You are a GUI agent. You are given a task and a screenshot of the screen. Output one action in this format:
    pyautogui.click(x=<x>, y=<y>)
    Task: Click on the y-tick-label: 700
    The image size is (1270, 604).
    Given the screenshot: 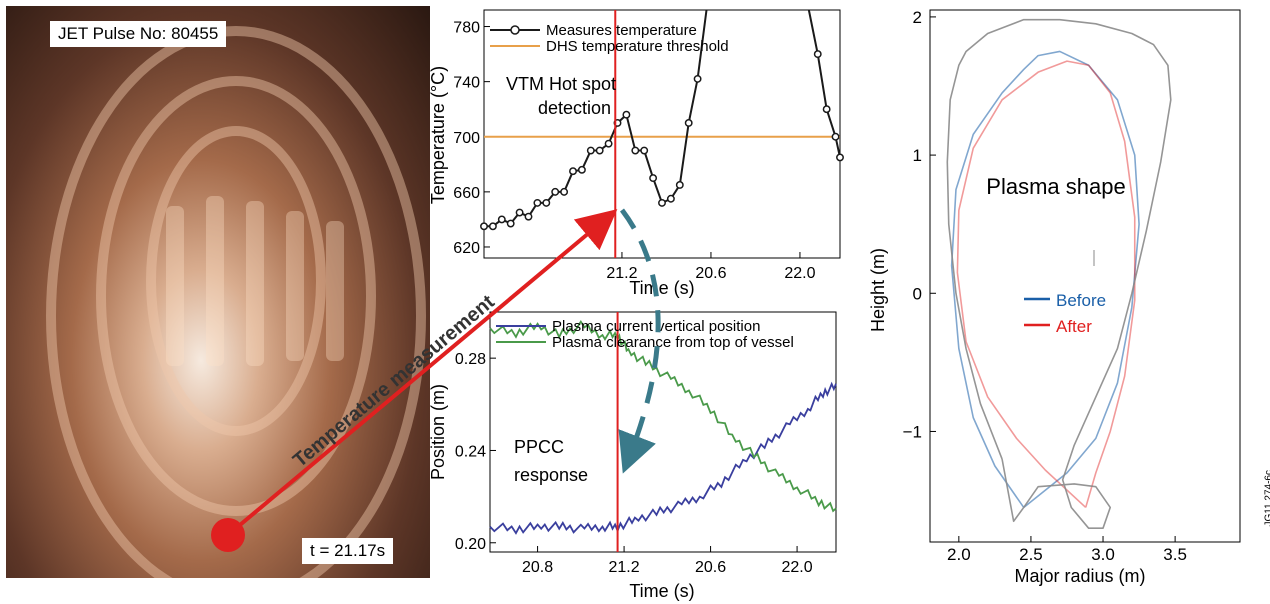 What is the action you would take?
    pyautogui.click(x=466, y=138)
    